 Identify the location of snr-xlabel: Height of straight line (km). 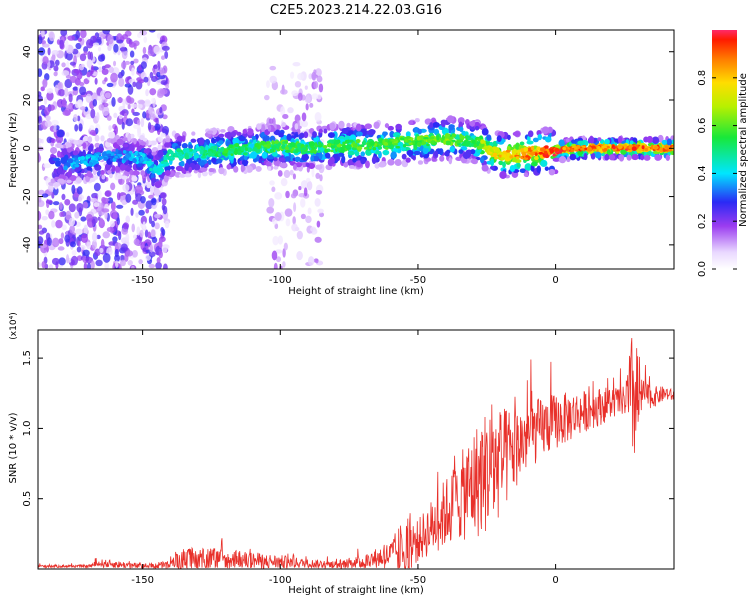
(356, 590).